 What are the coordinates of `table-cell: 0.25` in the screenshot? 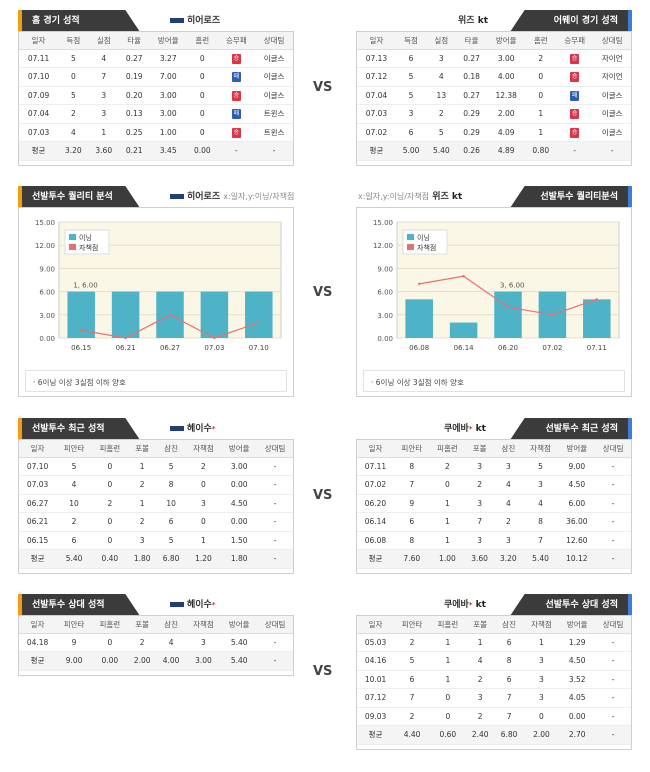 It's located at (134, 132).